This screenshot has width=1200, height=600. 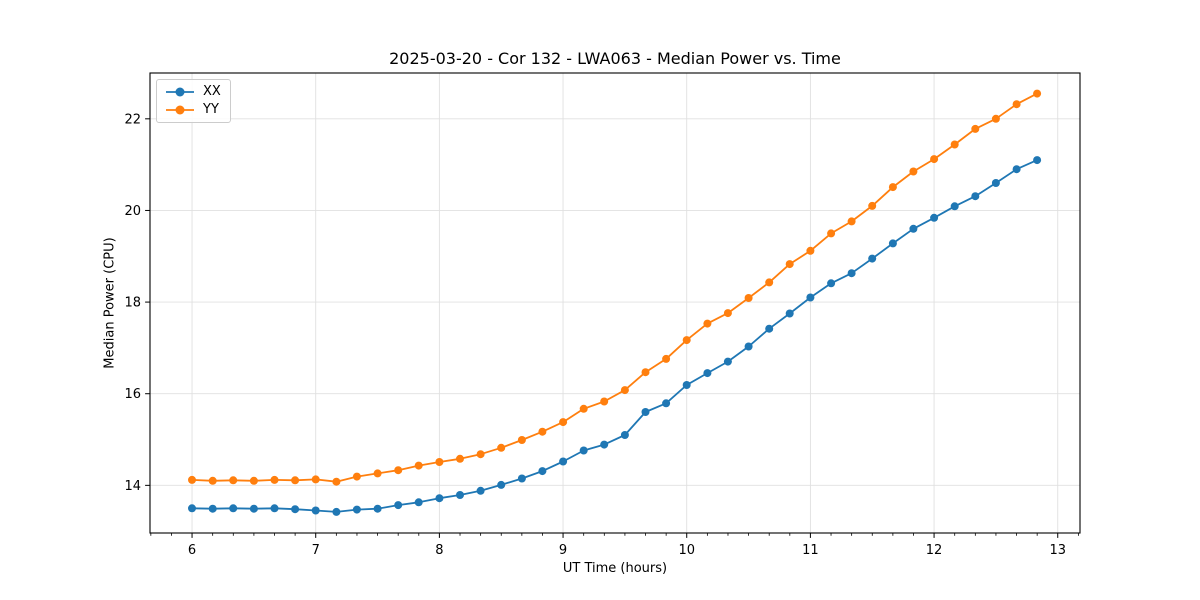 I want to click on legend: XX YY, so click(x=193, y=101).